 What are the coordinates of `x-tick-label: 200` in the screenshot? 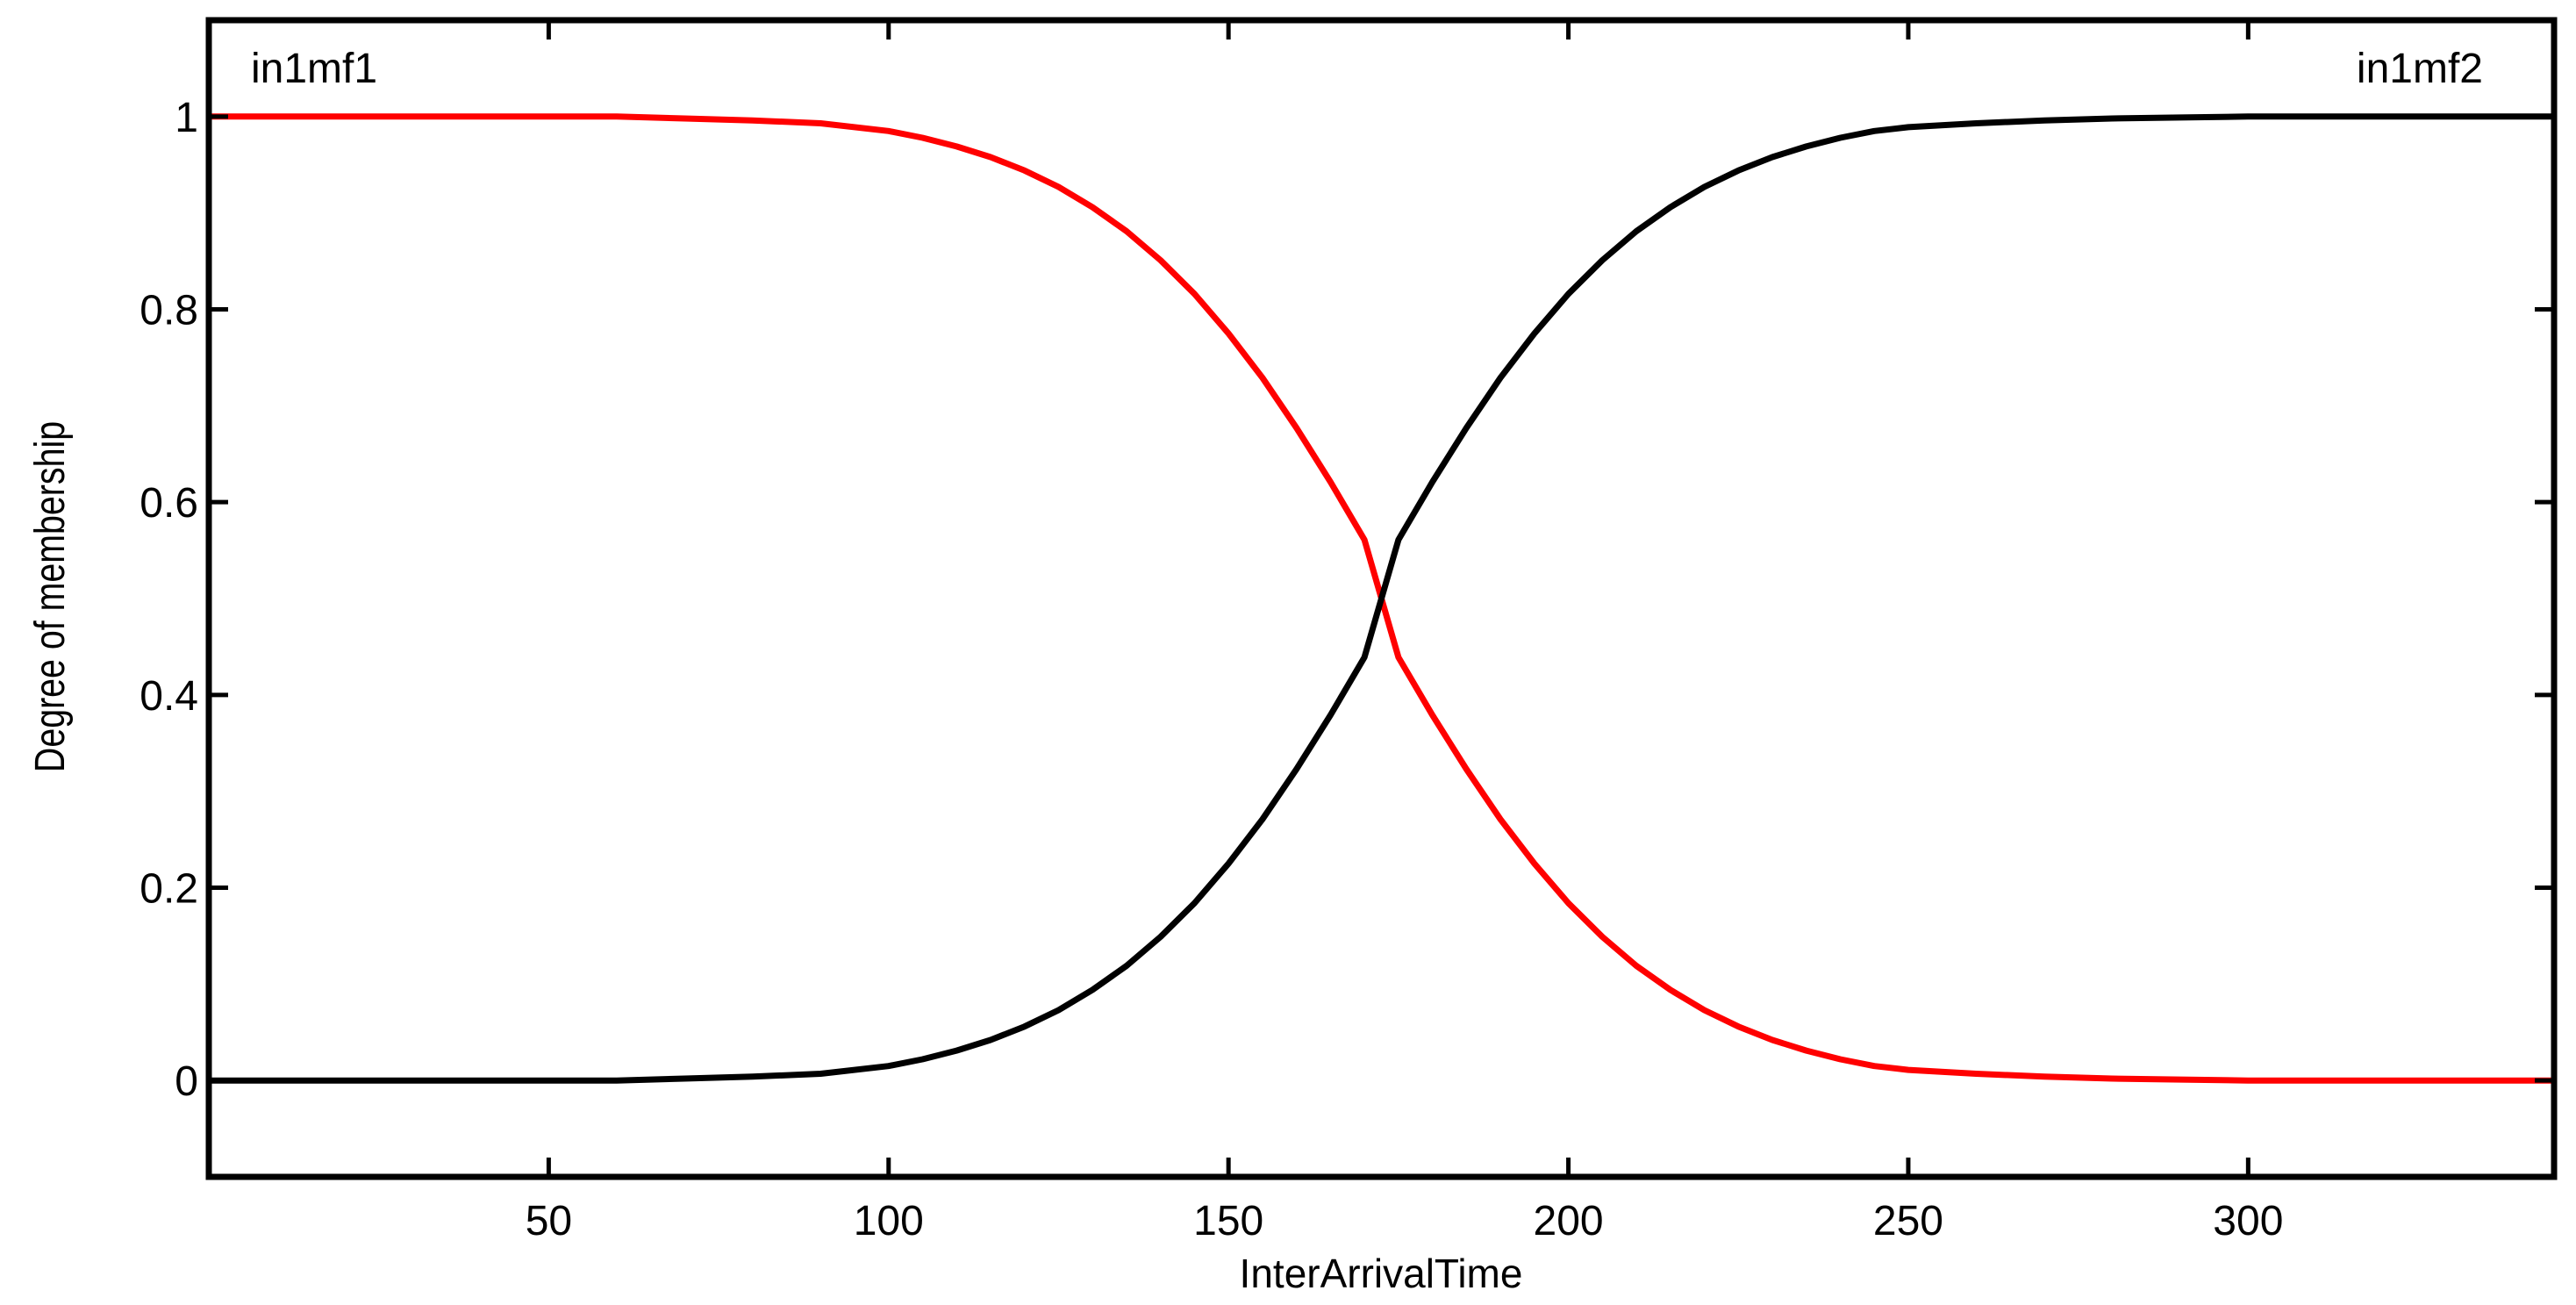 It's located at (1569, 1221).